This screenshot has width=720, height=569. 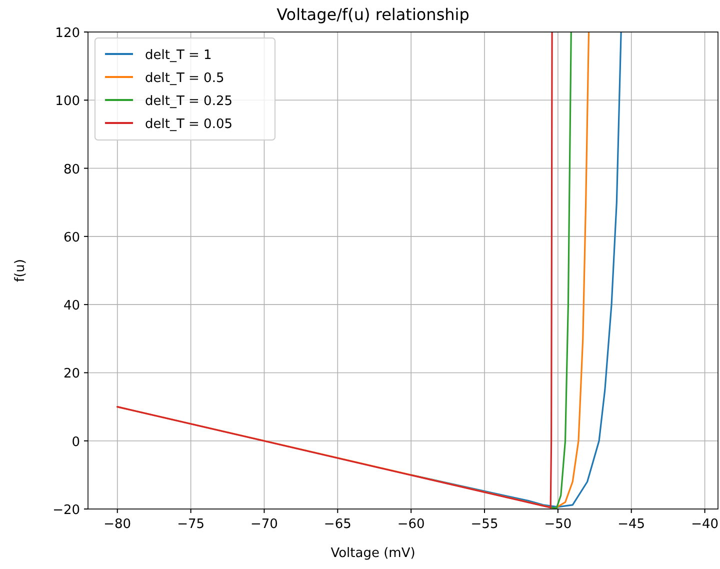 I want to click on y-tick-label: −20, so click(x=66, y=510).